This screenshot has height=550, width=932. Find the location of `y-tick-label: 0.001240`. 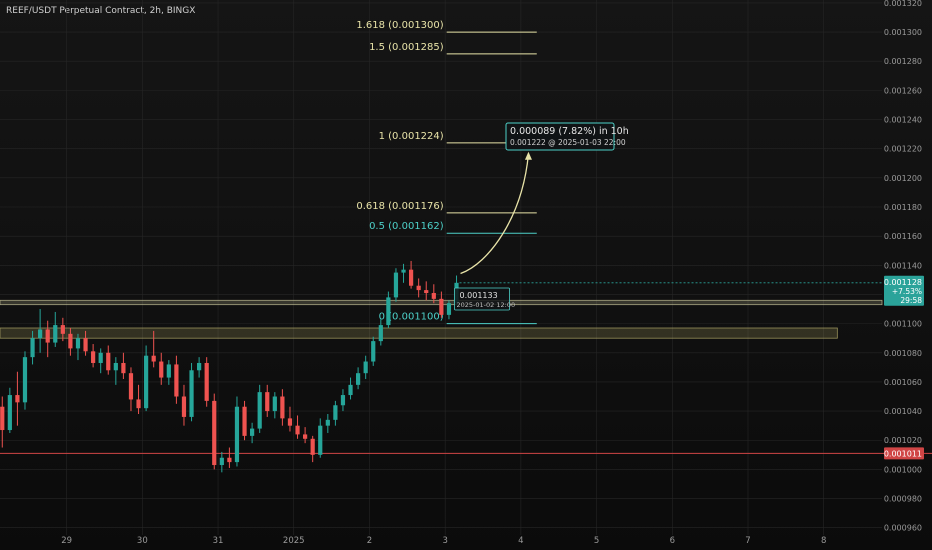

y-tick-label: 0.001240 is located at coordinates (903, 120).